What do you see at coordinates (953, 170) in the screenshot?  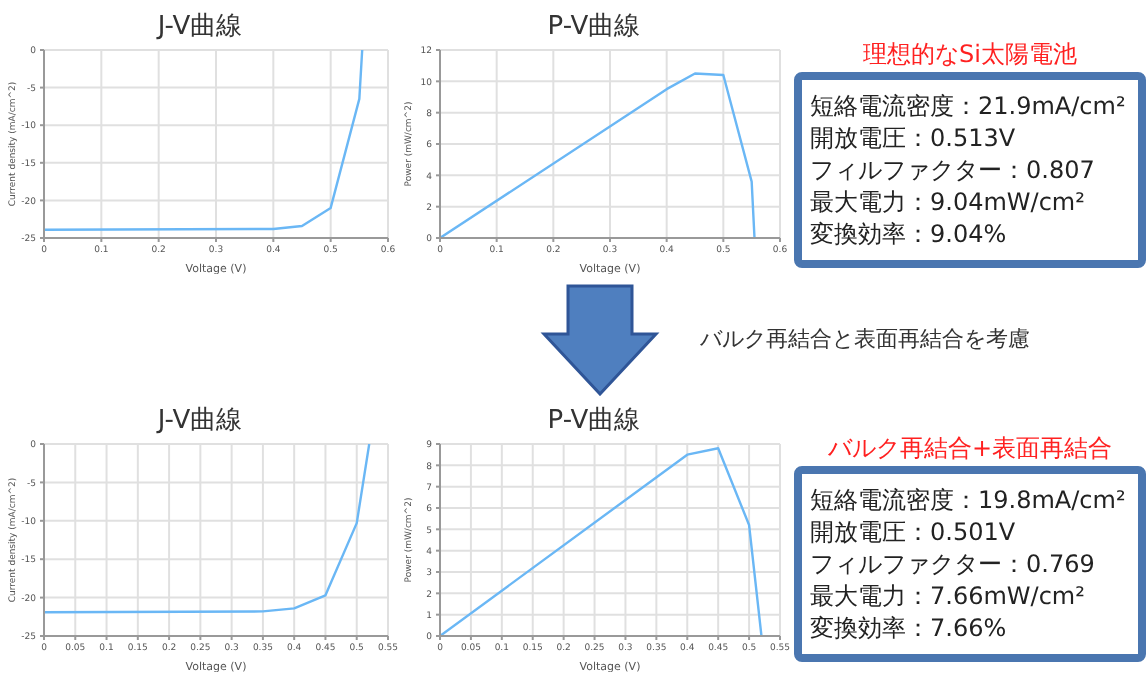 I see `text: フィルファクター：0.807` at bounding box center [953, 170].